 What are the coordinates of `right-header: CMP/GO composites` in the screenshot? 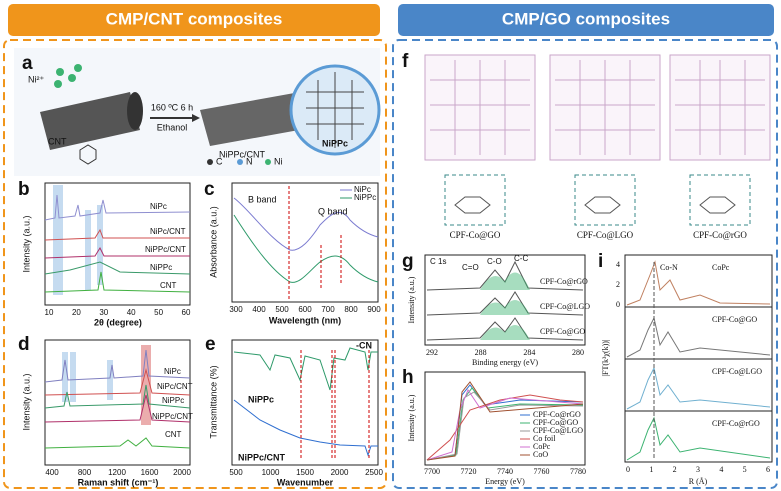 It's located at (586, 18).